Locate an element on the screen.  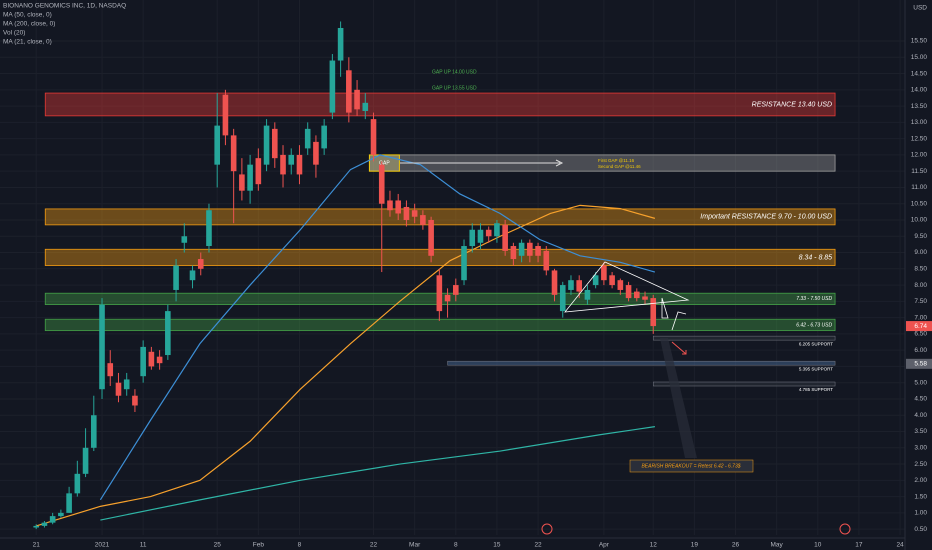
callout-pointer is located at coordinates (678, 398).